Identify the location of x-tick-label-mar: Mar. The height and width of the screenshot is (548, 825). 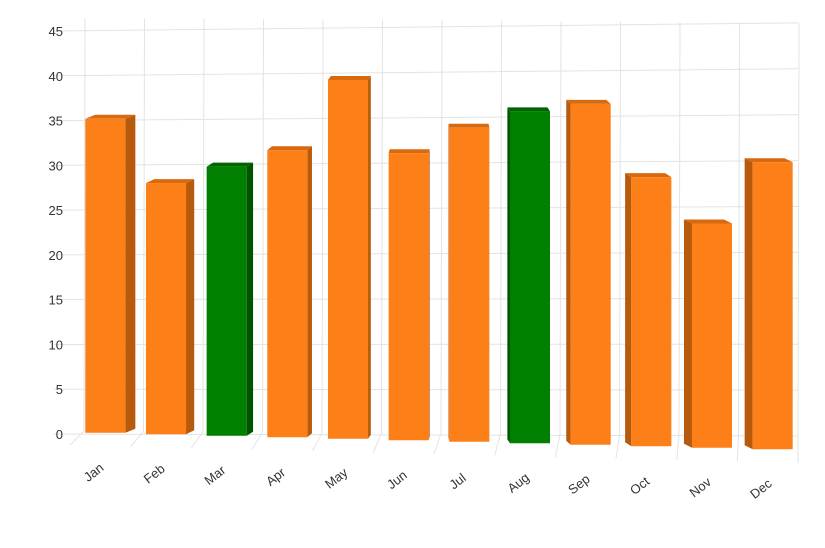
(214, 475).